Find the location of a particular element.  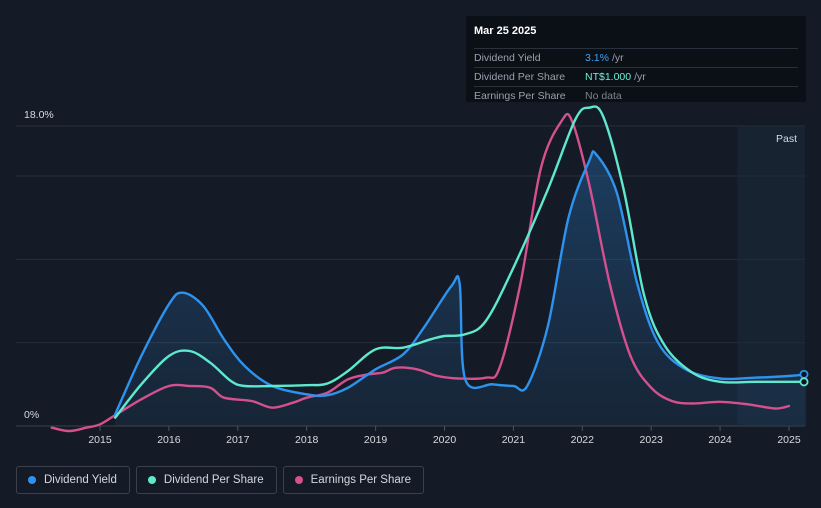

x-tick-label: 2022 is located at coordinates (583, 440).